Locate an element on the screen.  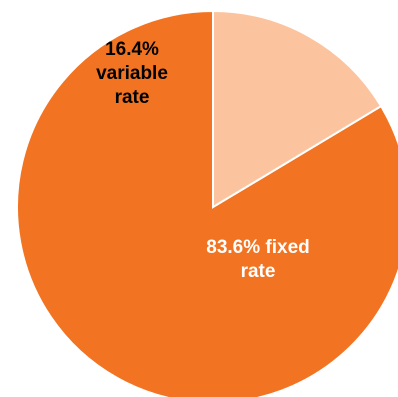
data-label-line: 83.6% fixed is located at coordinates (258, 247).